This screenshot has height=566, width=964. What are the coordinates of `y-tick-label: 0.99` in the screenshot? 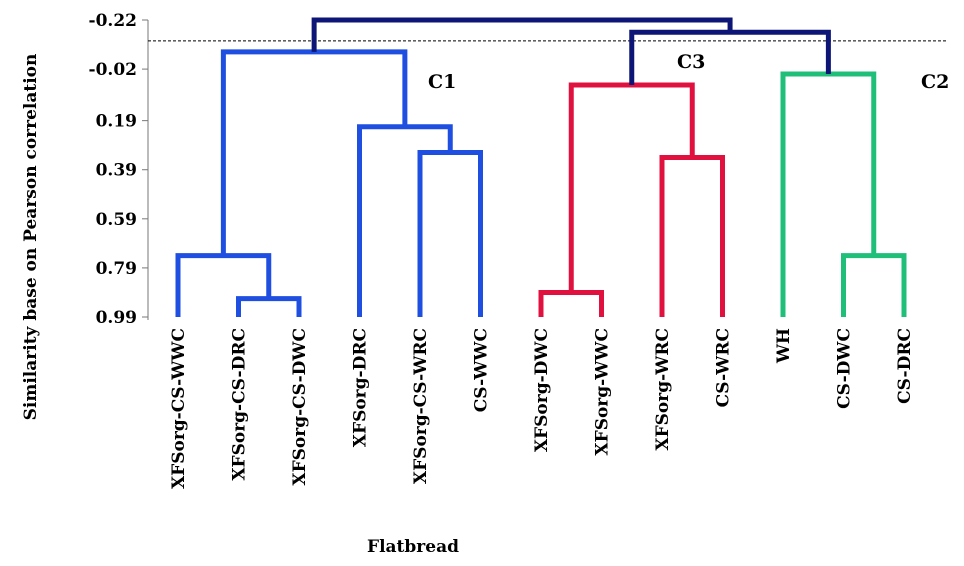 It's located at (116, 318).